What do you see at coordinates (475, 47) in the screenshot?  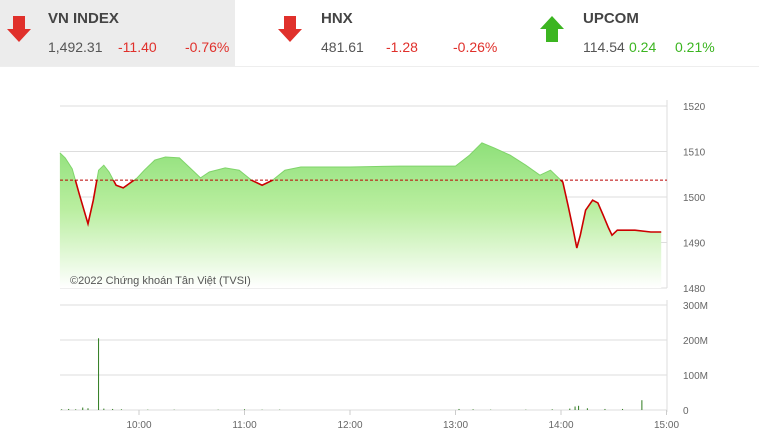 I see `ticker-percent: -0.26%` at bounding box center [475, 47].